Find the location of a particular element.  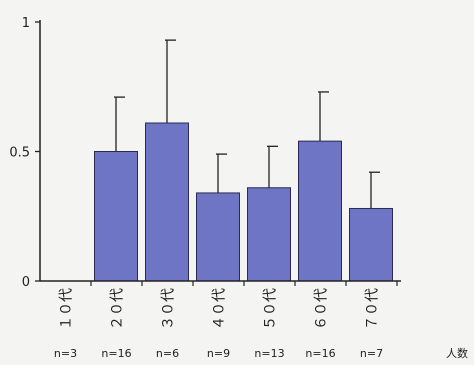

category-label: ４０代 is located at coordinates (220, 309).